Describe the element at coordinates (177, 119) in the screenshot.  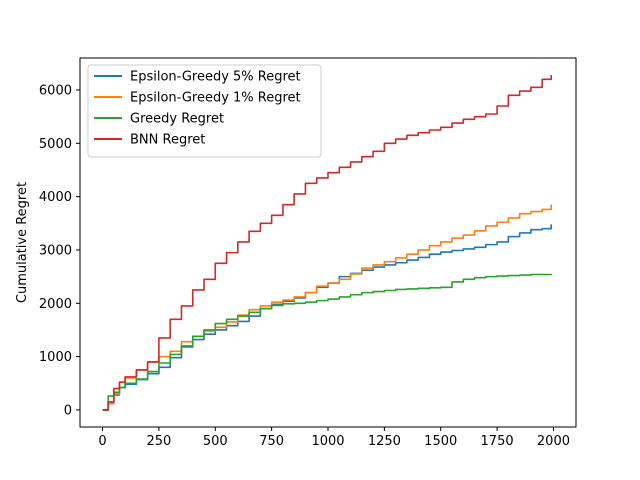
I see `legend-label-2: Greedy Regret` at that location.